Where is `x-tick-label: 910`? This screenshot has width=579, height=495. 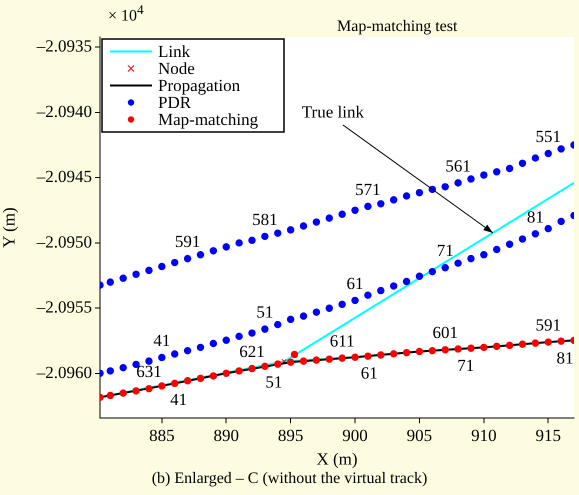 x-tick-label: 910 is located at coordinates (484, 435).